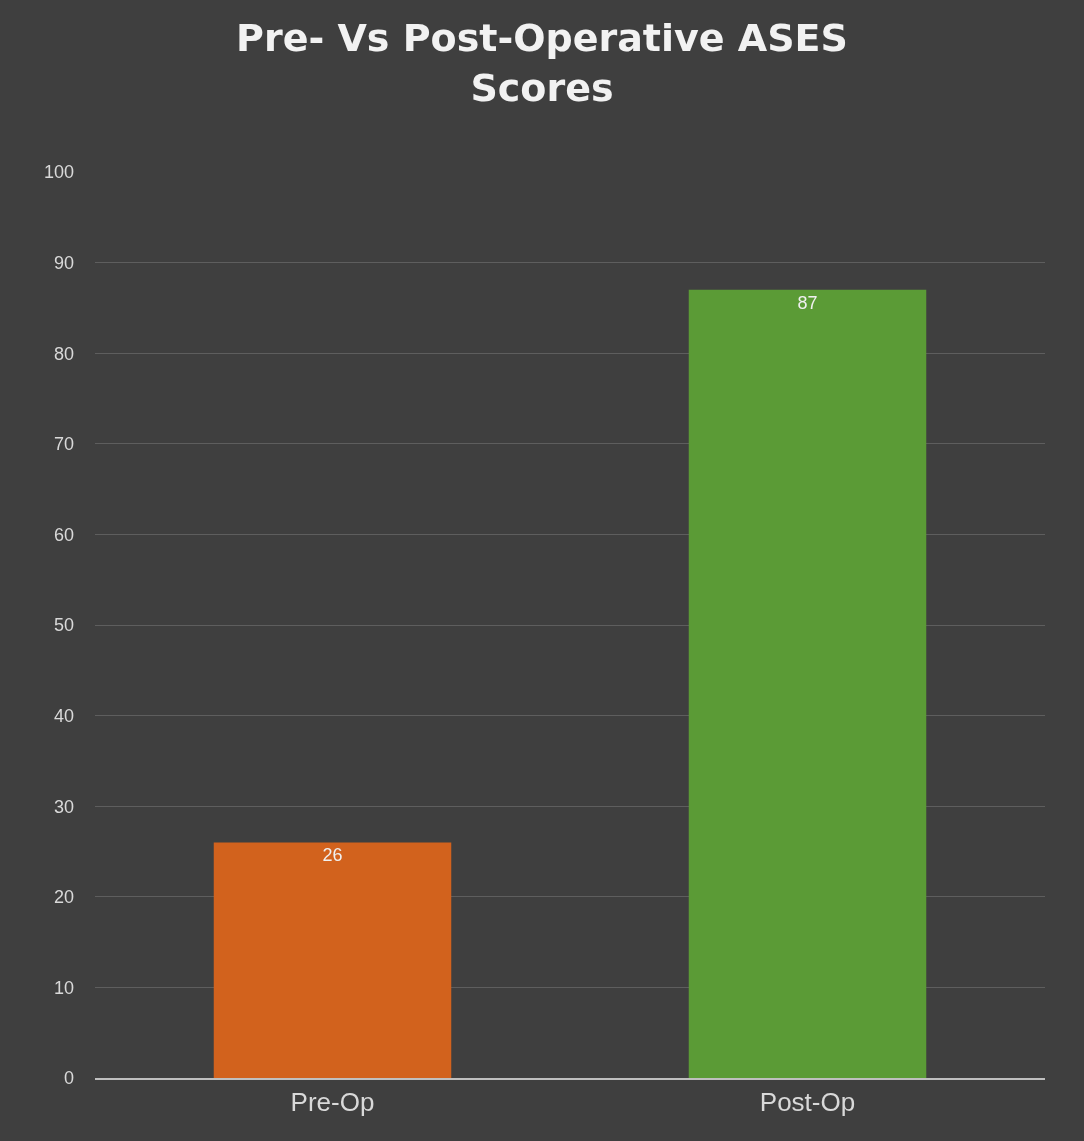  I want to click on y-tick-label: 100, so click(58, 172).